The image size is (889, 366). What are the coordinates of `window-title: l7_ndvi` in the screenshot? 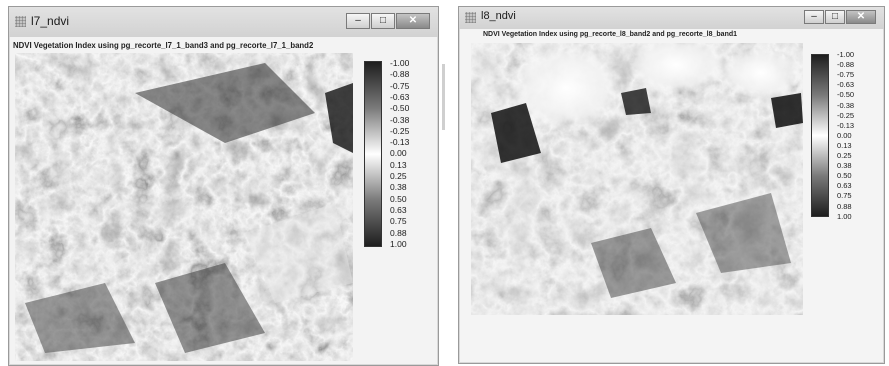 It's located at (50, 21).